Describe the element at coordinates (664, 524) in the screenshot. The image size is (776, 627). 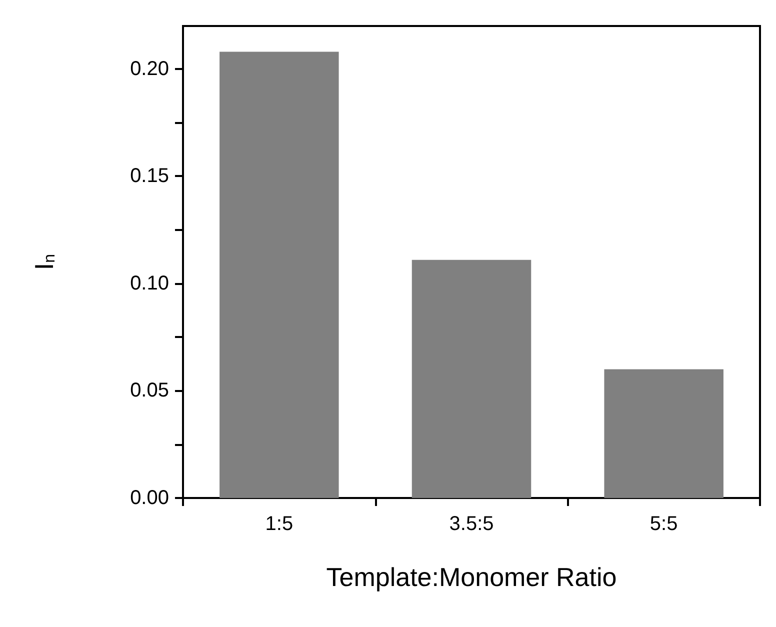
I see `x-tick-label: 5:5` at that location.